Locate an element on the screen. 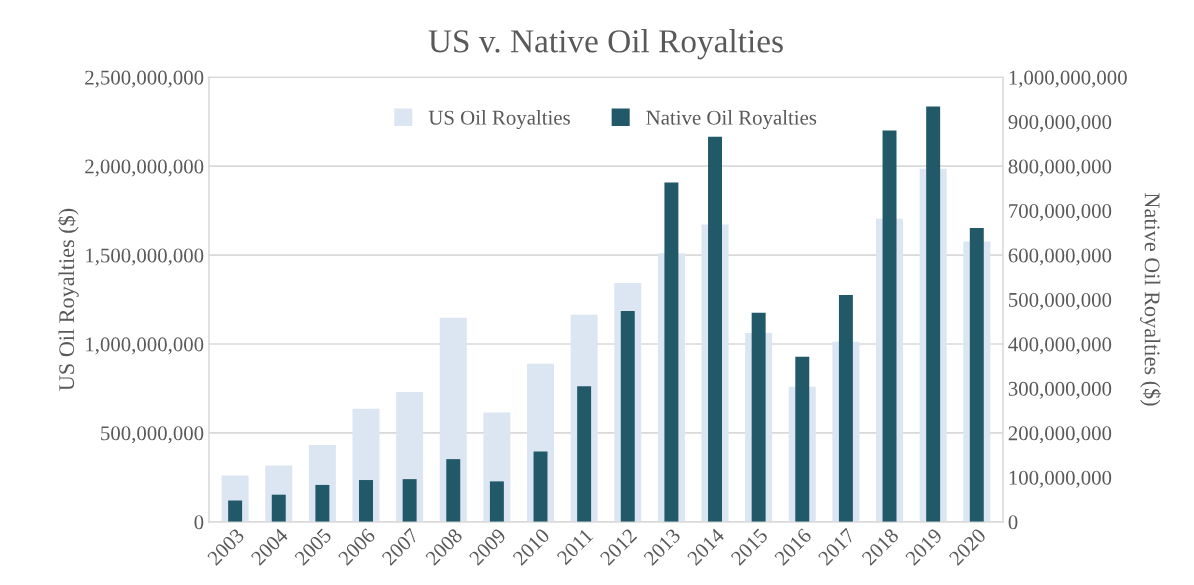  y-axis-title: US Oil Royalties ($) is located at coordinates (68, 299).